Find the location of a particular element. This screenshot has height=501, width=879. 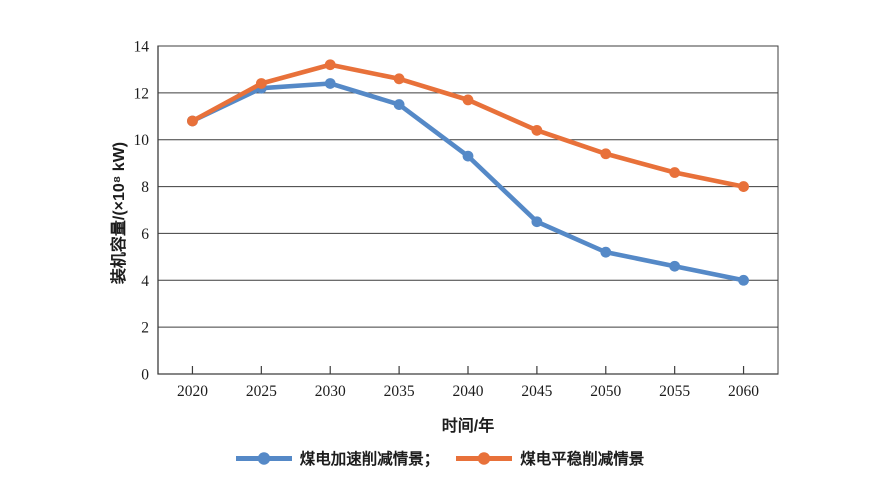

x-tick-label: 2055 is located at coordinates (674, 391).